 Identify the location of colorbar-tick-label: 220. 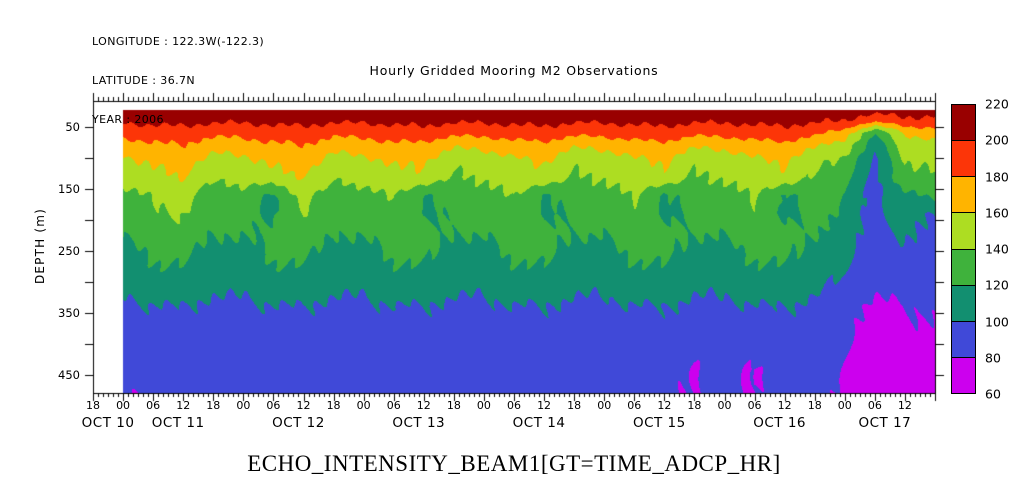
(997, 104).